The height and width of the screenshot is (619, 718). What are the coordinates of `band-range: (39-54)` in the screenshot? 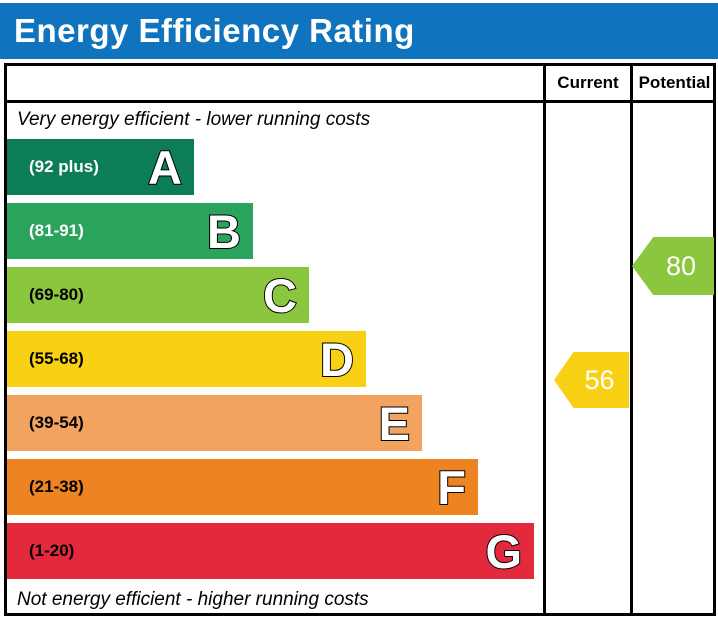 It's located at (56, 422).